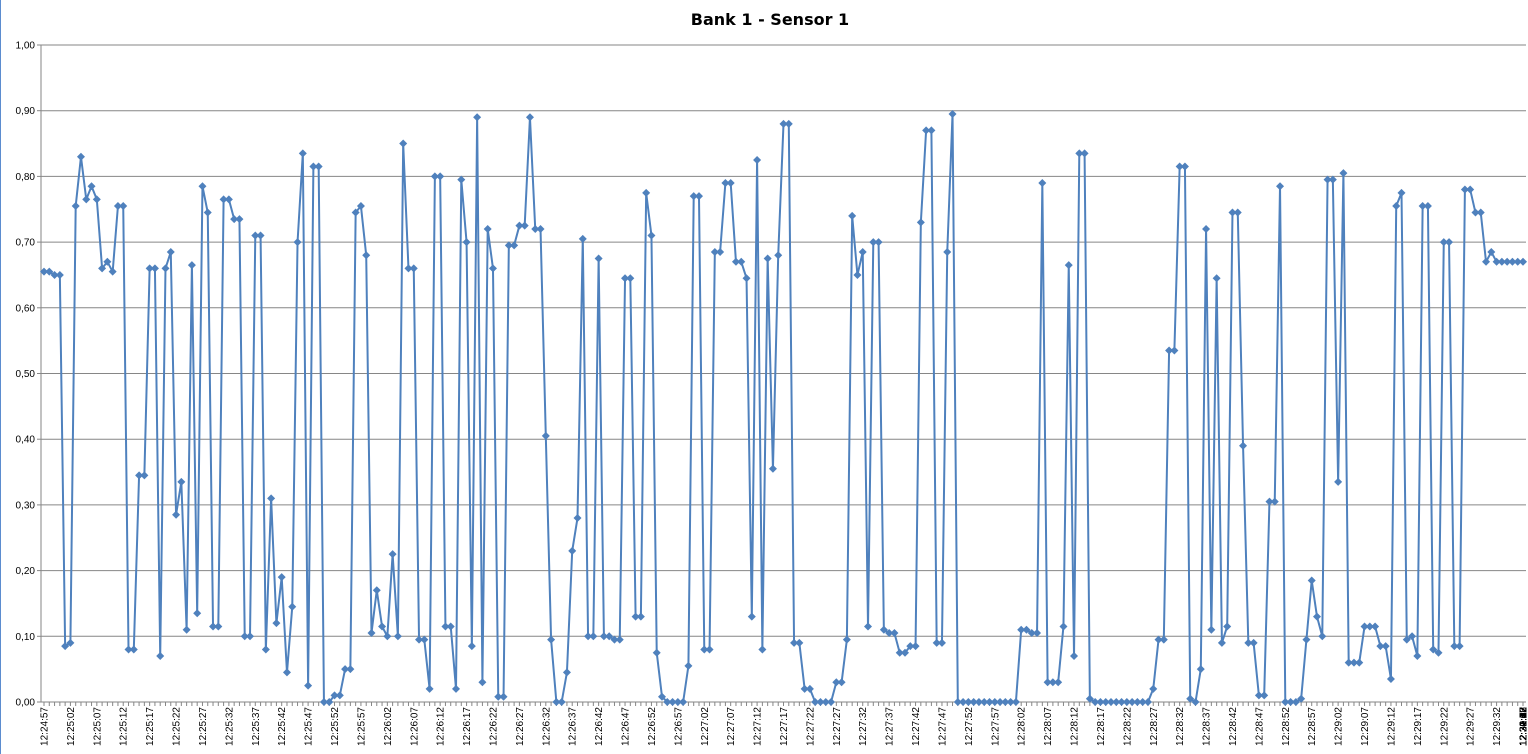 This screenshot has width=1528, height=754. I want to click on x-tick-label: 12:29:57, so click(1523, 726).